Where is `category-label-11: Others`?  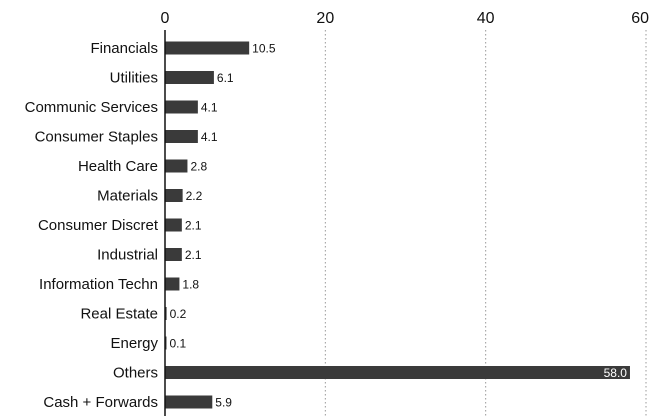 category-label-11: Others is located at coordinates (135, 373).